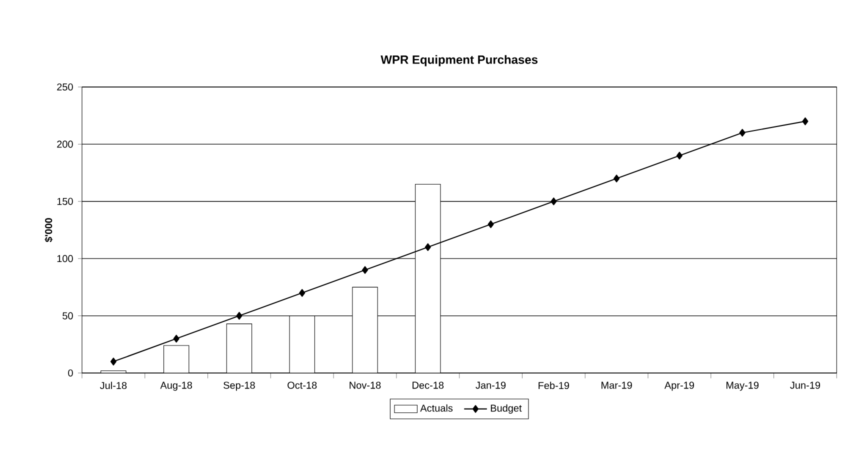 The height and width of the screenshot is (449, 848). What do you see at coordinates (742, 386) in the screenshot?
I see `x-tick-label: May-19` at bounding box center [742, 386].